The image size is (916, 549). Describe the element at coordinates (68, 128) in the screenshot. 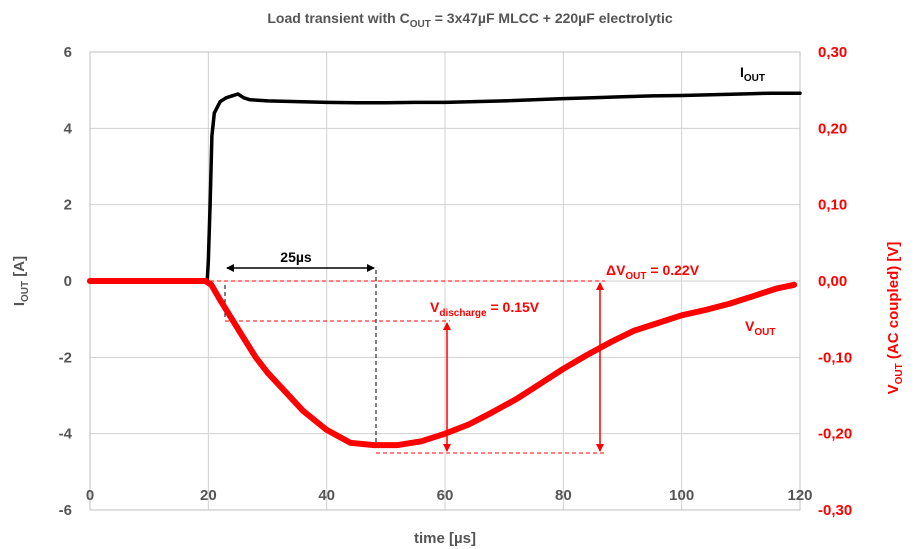

I see `left-tick-label: 4` at that location.